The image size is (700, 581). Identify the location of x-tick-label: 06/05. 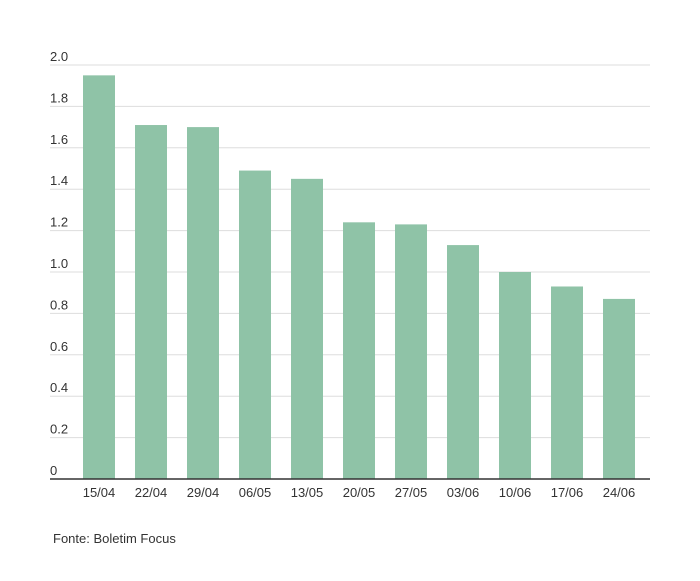
(255, 492).